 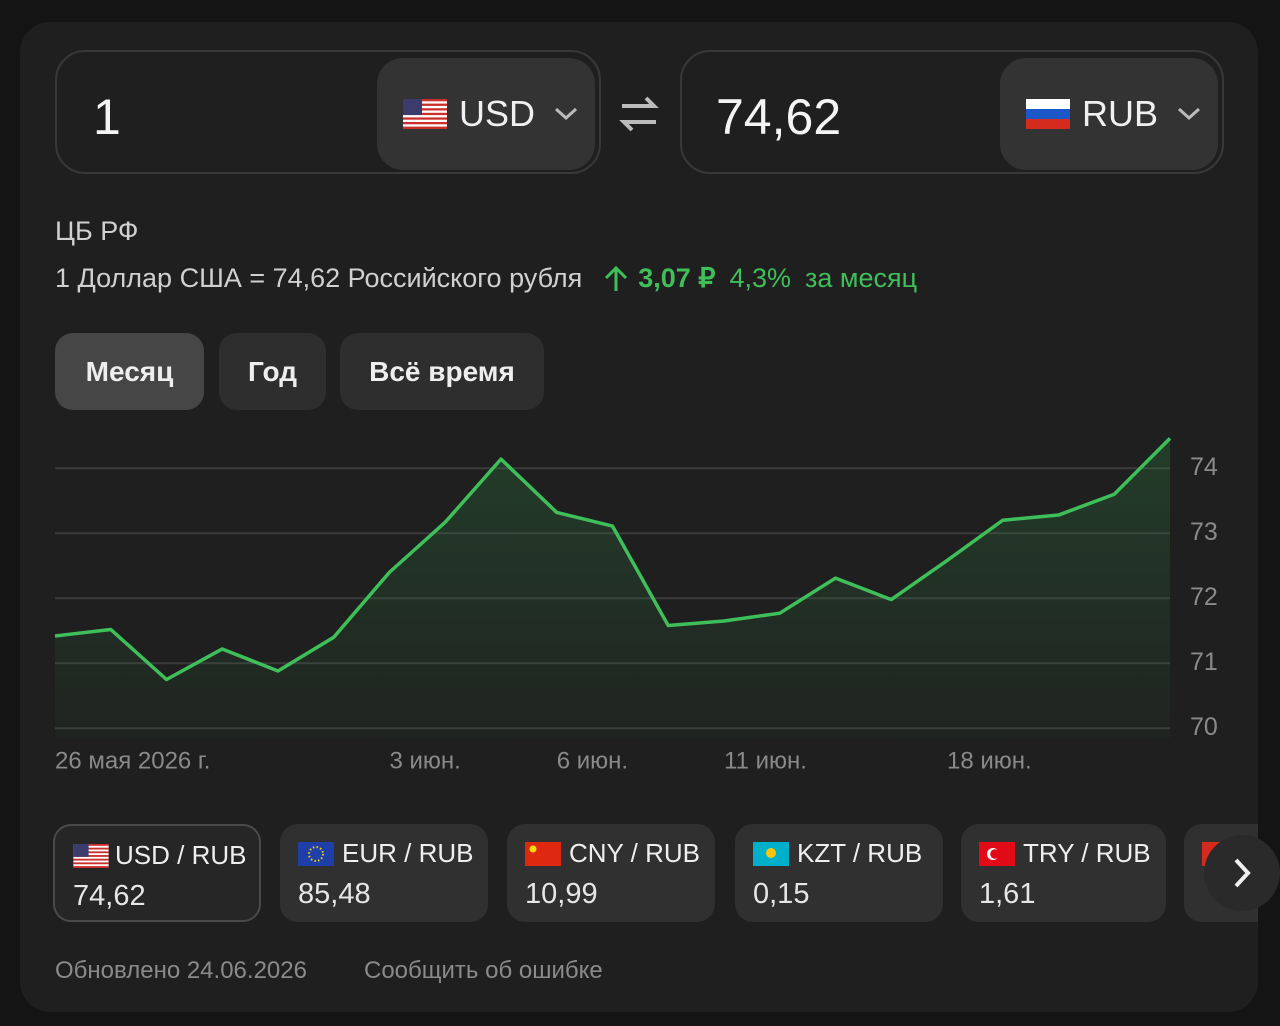 What do you see at coordinates (157, 873) in the screenshot?
I see `pair-card: USD / RUB 74,62` at bounding box center [157, 873].